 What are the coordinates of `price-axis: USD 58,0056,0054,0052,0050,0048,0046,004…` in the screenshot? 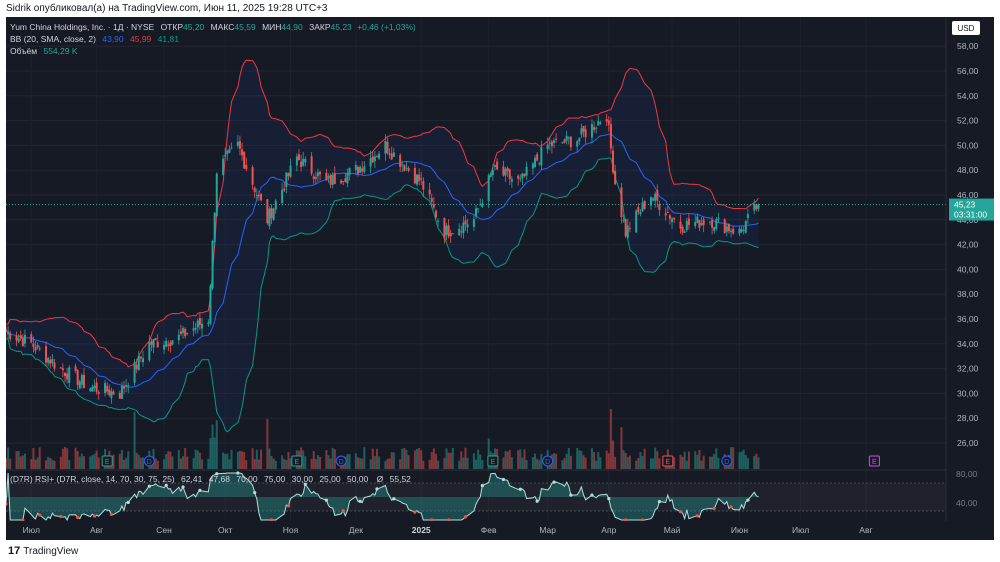 It's located at (969, 269).